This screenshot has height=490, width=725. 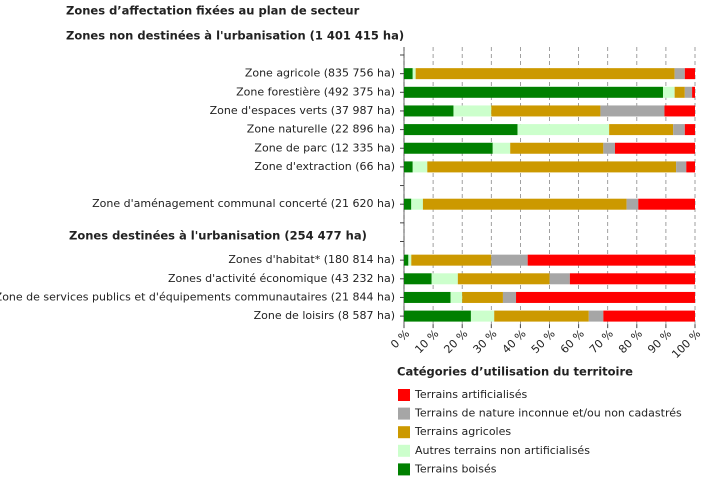 I want to click on y-tick-label: Zone de loisirs (8 587 ha), so click(x=324, y=315).